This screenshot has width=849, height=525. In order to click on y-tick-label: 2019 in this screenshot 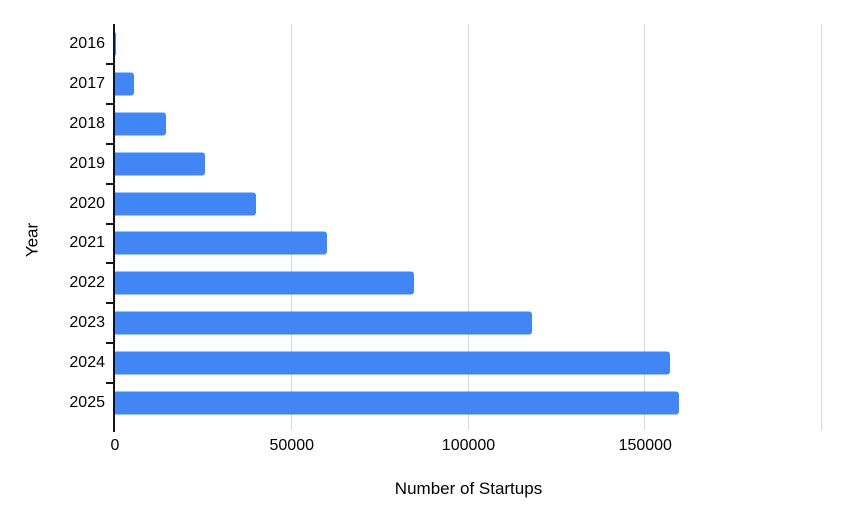, I will do `click(87, 163)`.